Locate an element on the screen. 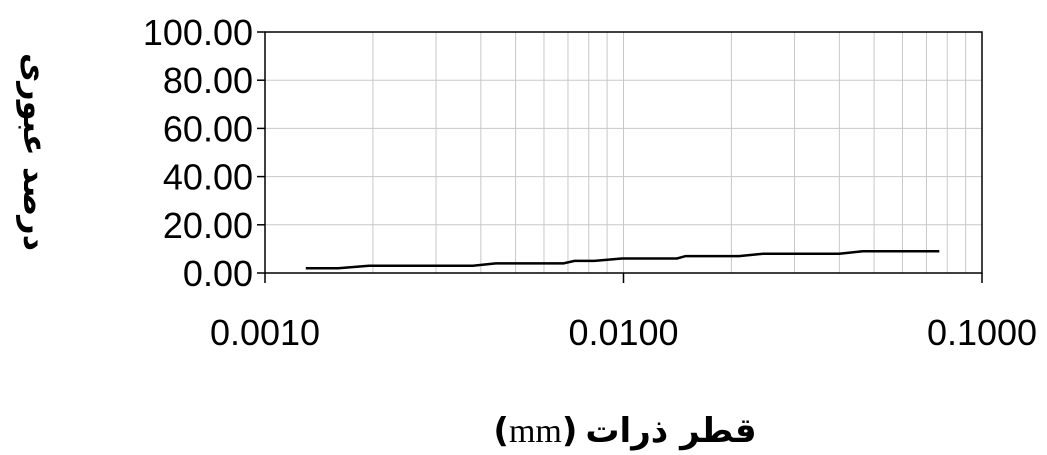 The height and width of the screenshot is (455, 1047). y-tick-label: 80.00 is located at coordinates (208, 80).